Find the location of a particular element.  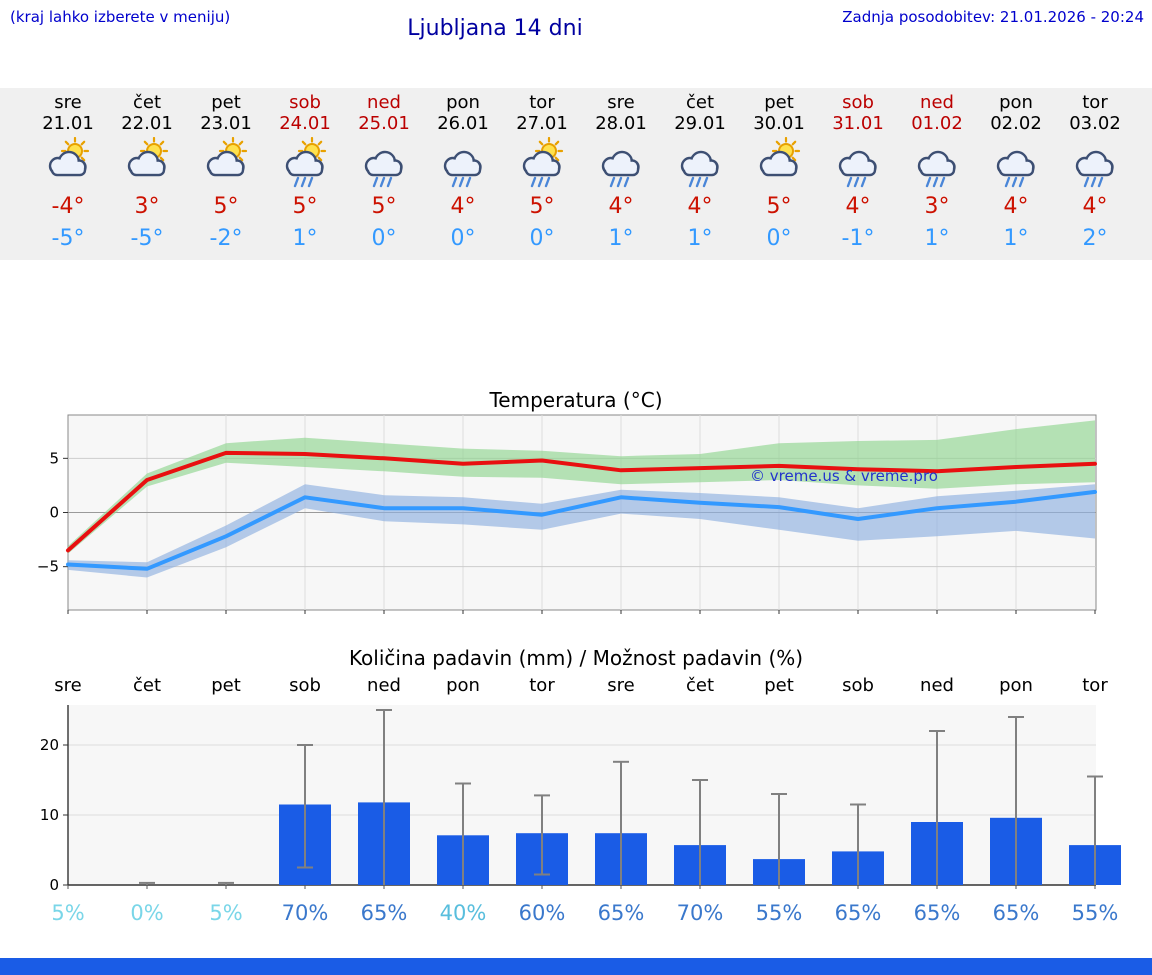

forecast-day-27.01: tor 27.01 5° 0° is located at coordinates (542, 169).